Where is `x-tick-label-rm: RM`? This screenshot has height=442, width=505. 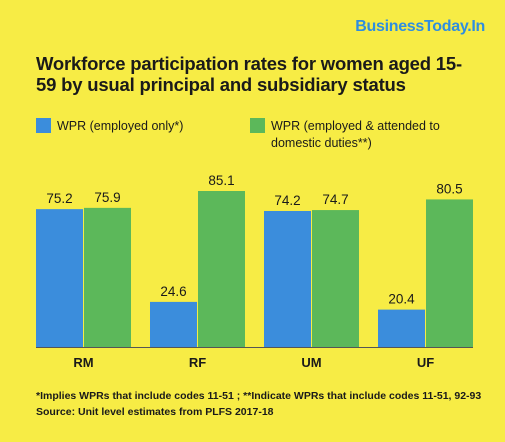 x-tick-label-rm: RM is located at coordinates (83, 362).